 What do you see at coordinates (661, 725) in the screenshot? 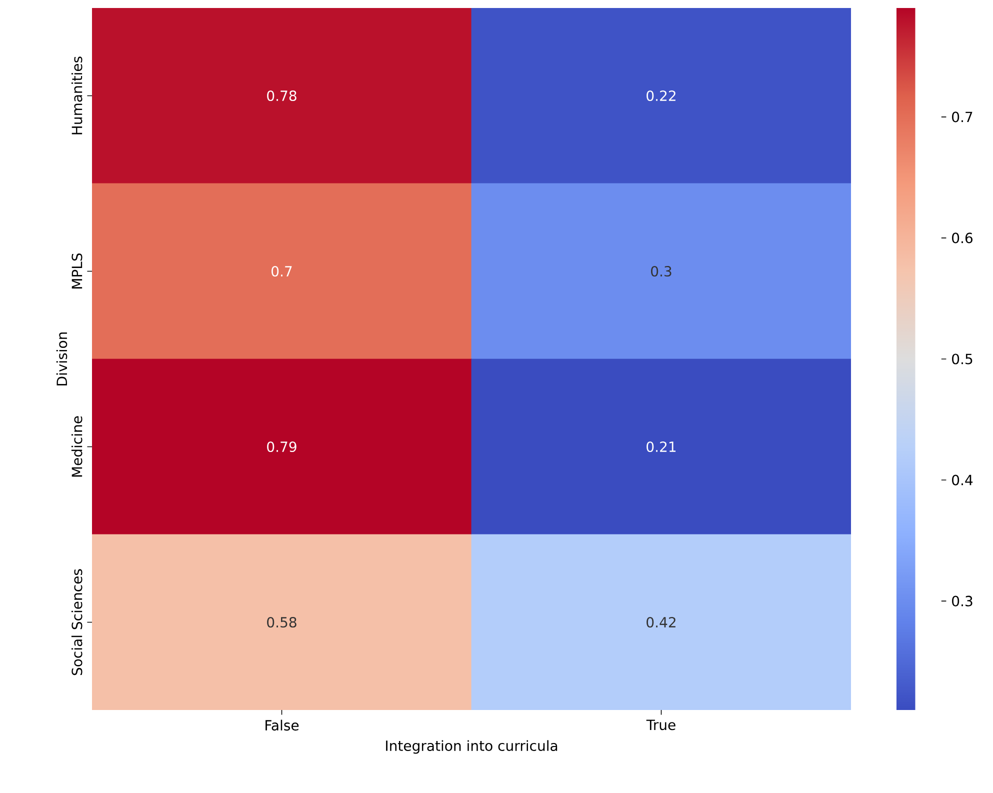
I see `x-tick-label: True` at bounding box center [661, 725].